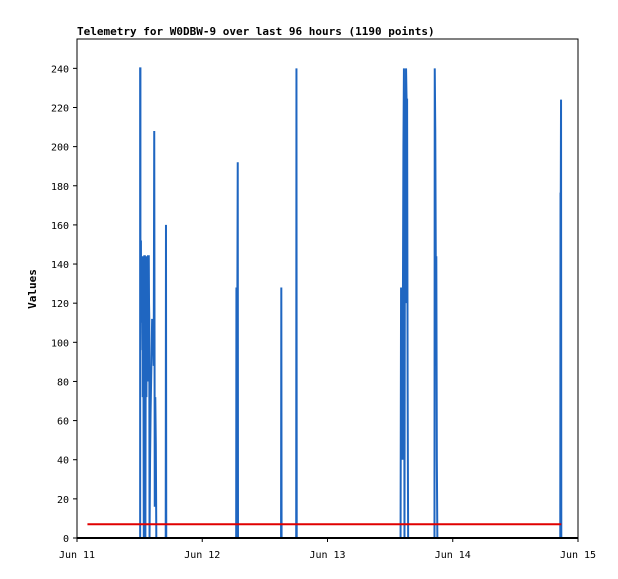 The height and width of the screenshot is (579, 618). Describe the element at coordinates (77, 555) in the screenshot. I see `x-tick-label: Jun 11` at that location.